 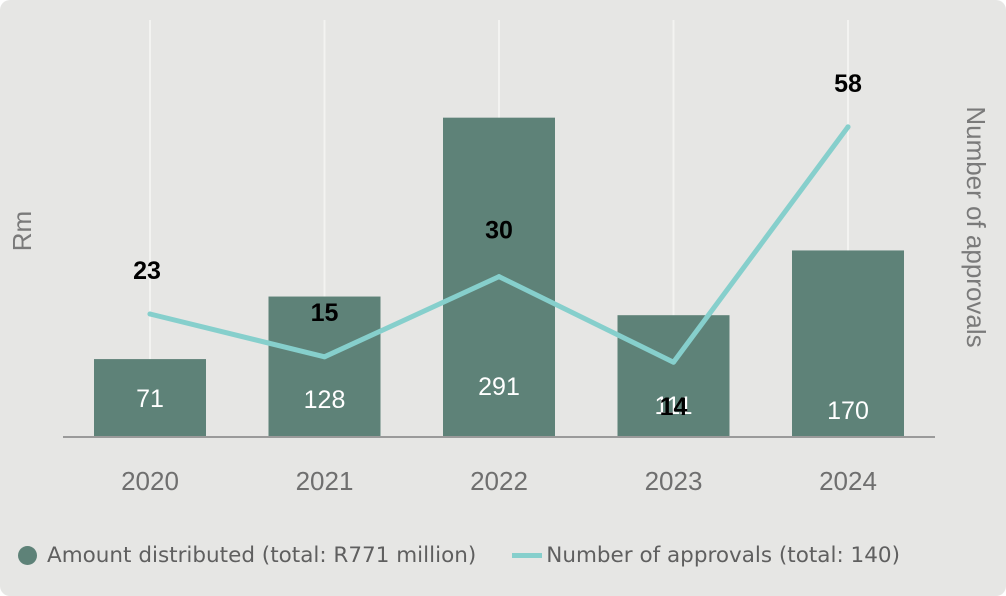 I want to click on bar-value-label-2020: 71, so click(x=150, y=399).